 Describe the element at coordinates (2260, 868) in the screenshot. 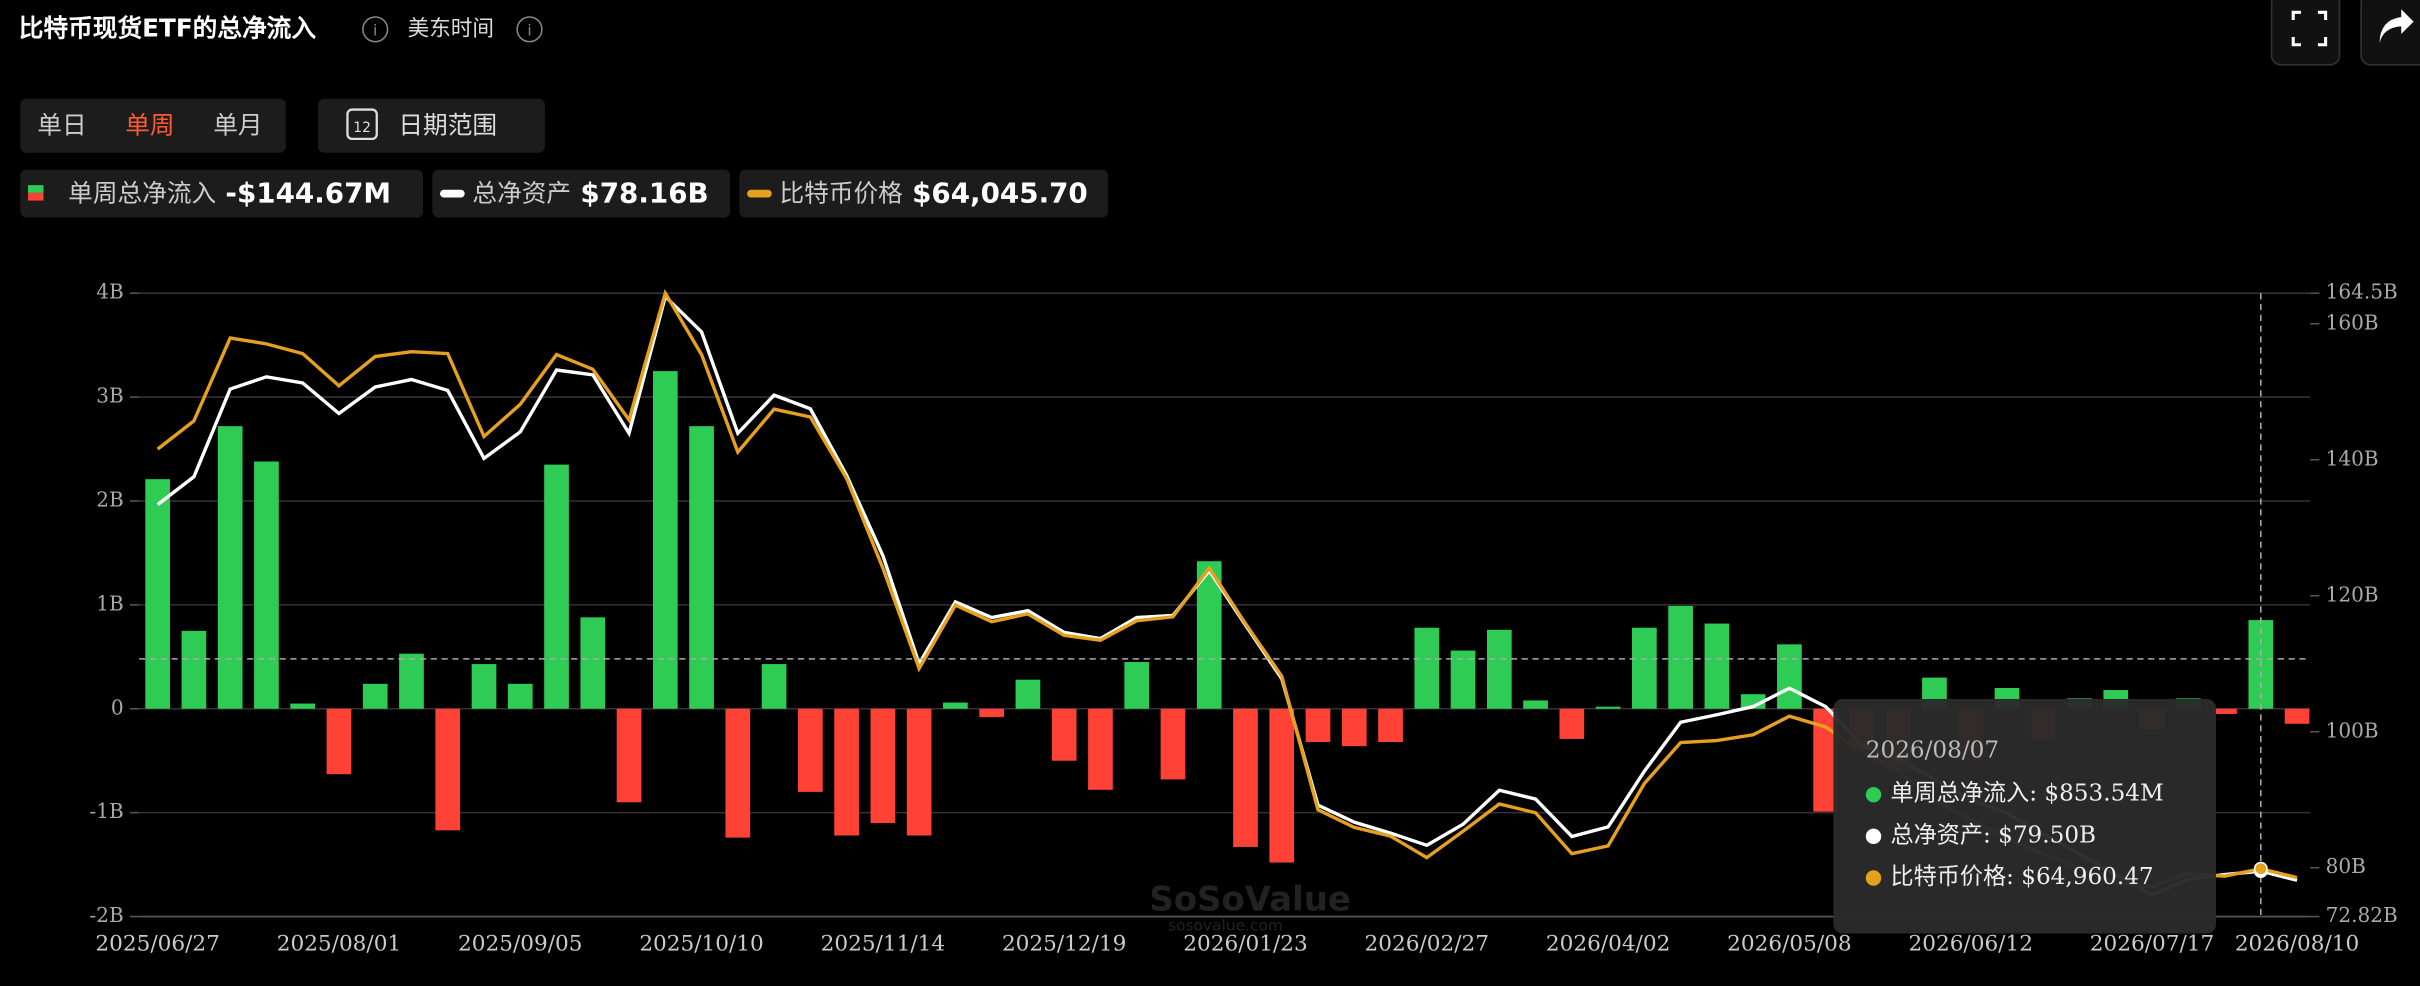

I see `hover-point` at that location.